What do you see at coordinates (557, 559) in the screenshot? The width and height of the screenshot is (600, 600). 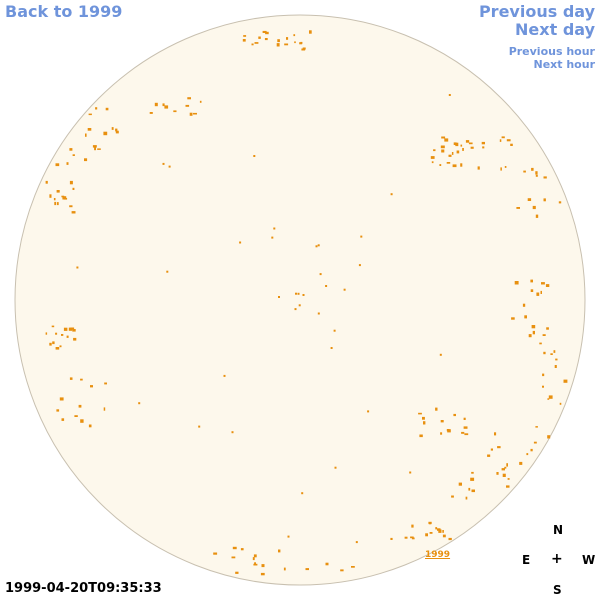 I see `compass-center-icon: +` at bounding box center [557, 559].